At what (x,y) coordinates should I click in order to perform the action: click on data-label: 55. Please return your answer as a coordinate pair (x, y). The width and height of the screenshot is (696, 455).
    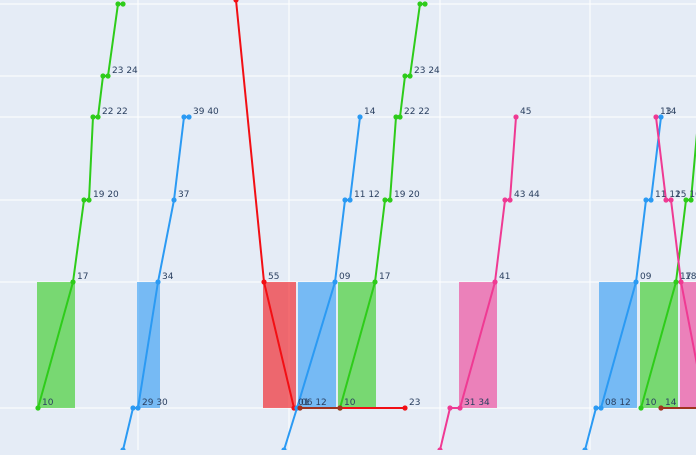
    Looking at the image, I should click on (273, 277).